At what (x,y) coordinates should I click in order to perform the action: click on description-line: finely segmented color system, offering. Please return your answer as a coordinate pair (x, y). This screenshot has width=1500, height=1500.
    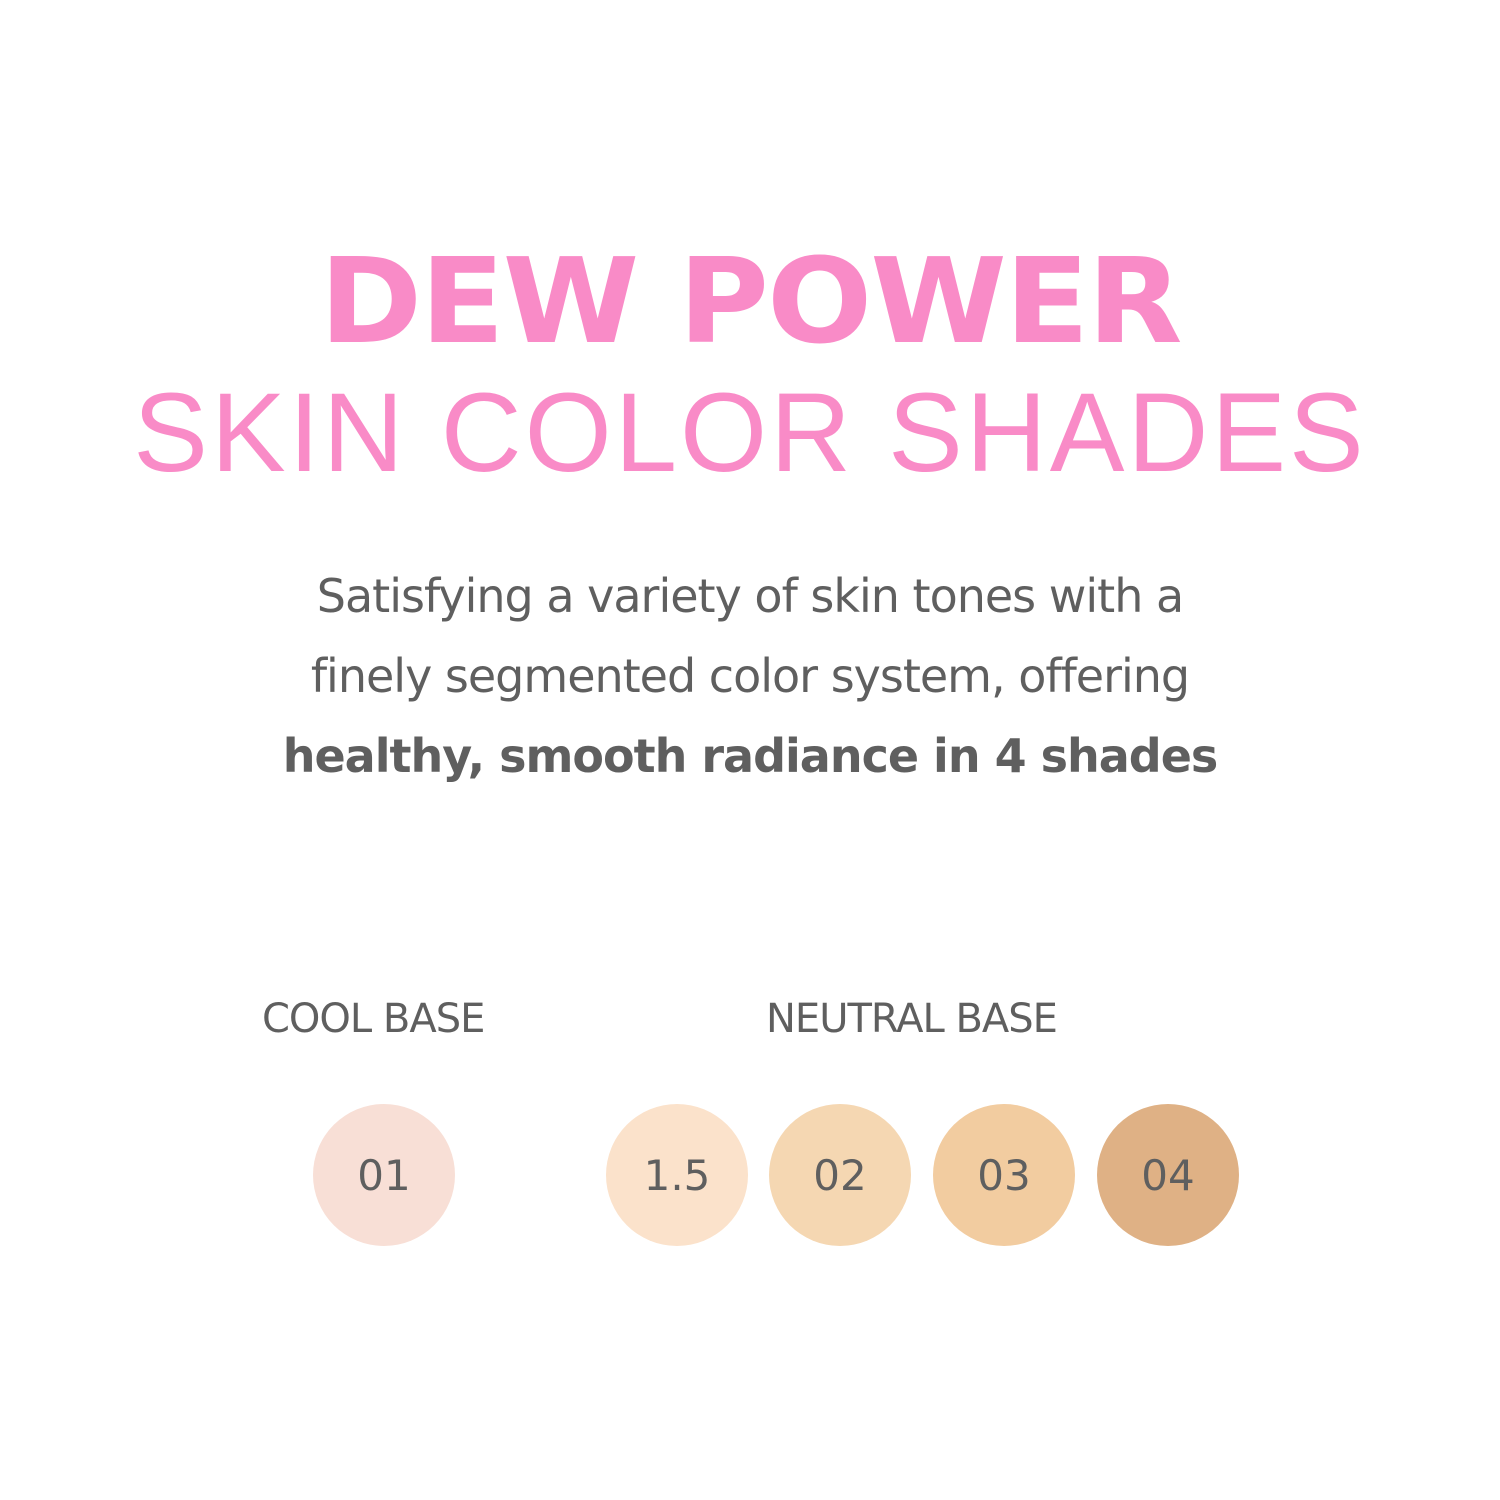
    Looking at the image, I should click on (750, 676).